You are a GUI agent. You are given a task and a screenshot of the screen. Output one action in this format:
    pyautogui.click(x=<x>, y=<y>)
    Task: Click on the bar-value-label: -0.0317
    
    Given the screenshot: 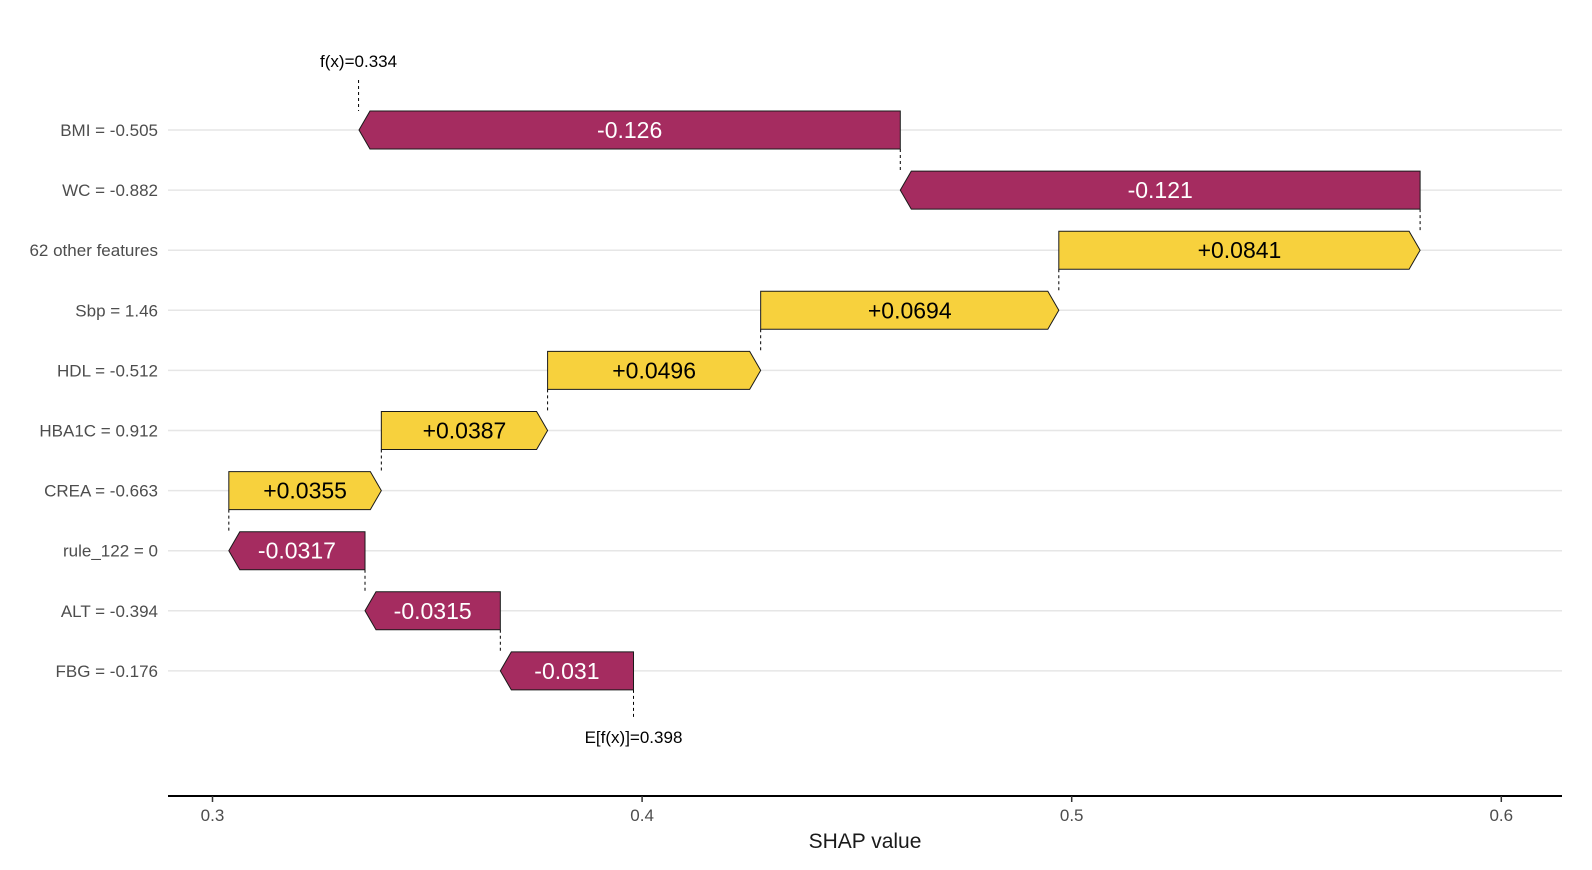 What is the action you would take?
    pyautogui.click(x=297, y=551)
    